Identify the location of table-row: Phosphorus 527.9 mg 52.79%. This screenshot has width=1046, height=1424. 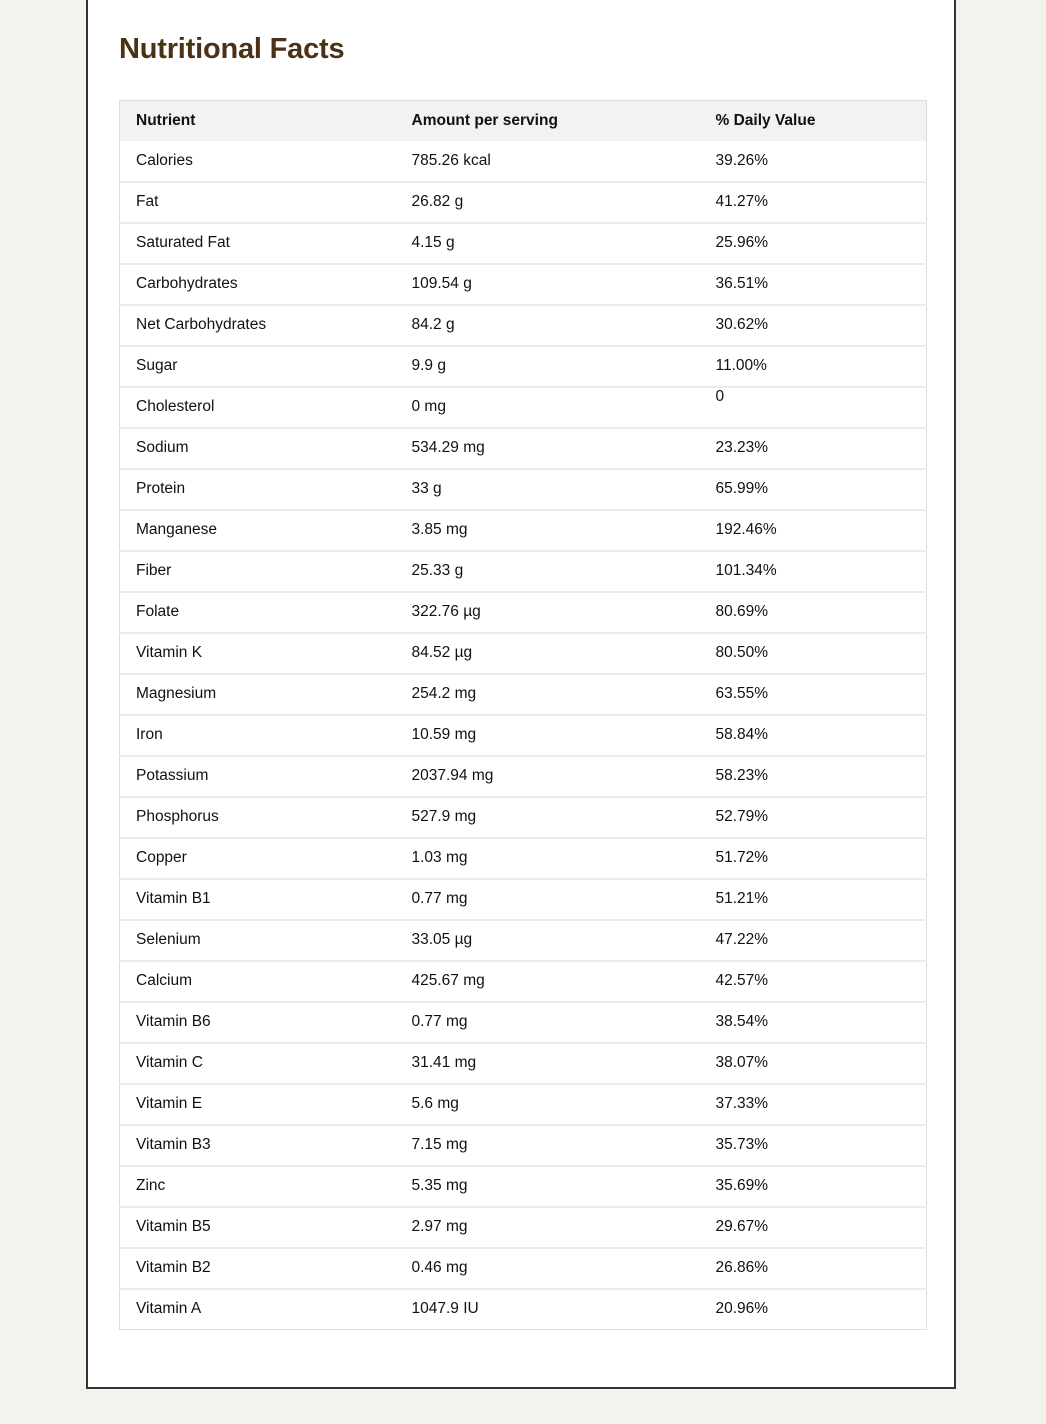
(523, 816).